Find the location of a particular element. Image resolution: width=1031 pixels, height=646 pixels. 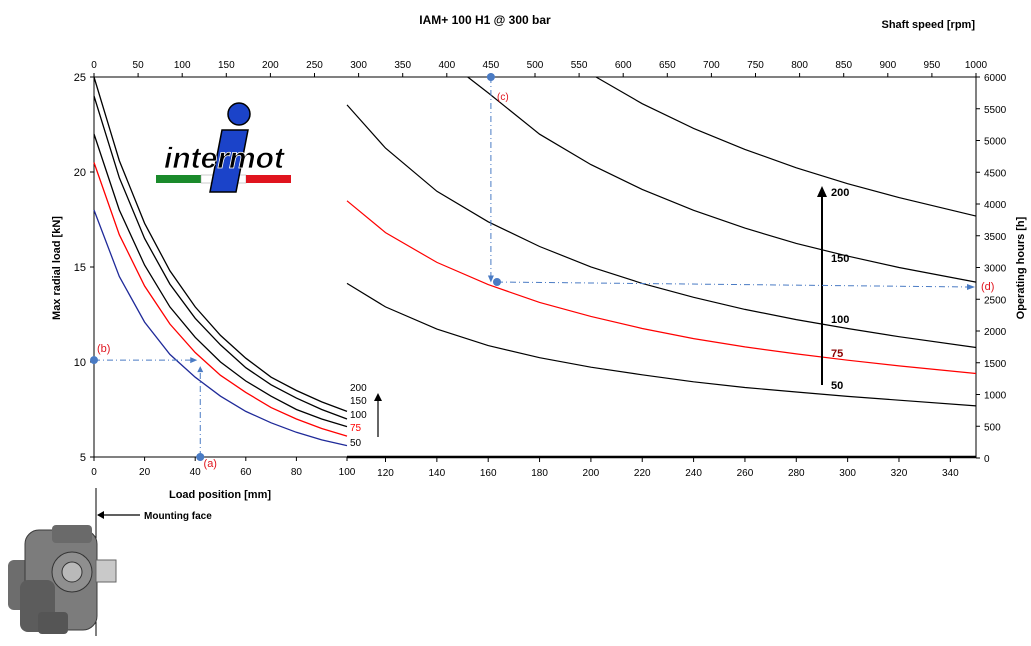

hydraulic-motor-image is located at coordinates (62, 579).